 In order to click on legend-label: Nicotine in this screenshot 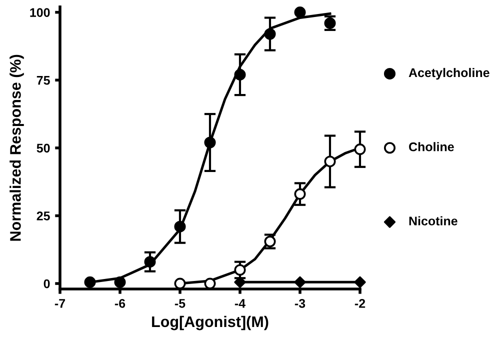, I will do `click(433, 221)`.